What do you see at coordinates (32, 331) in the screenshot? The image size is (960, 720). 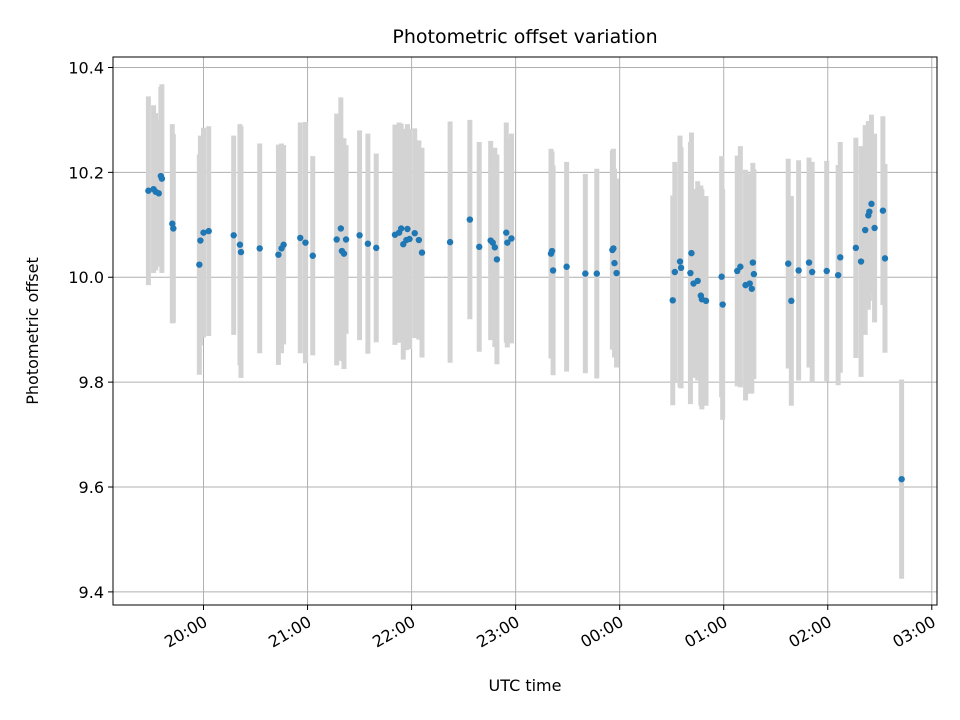 I see `y-axis-label: Photometric offset` at bounding box center [32, 331].